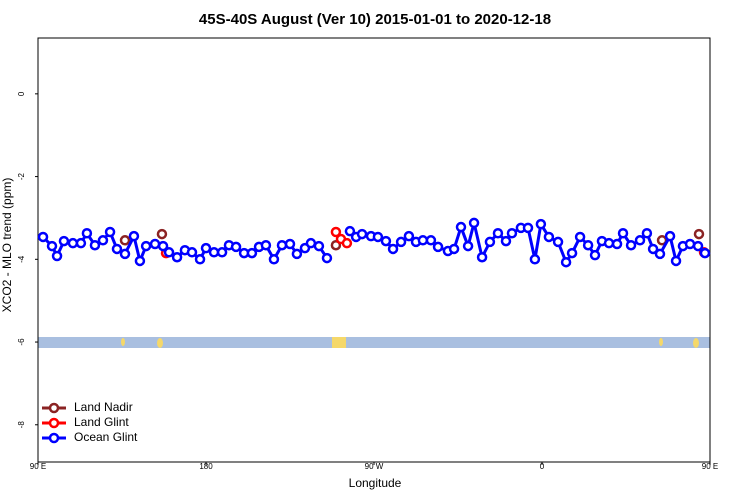  I want to click on x-axis-label: Longitude, so click(375, 483).